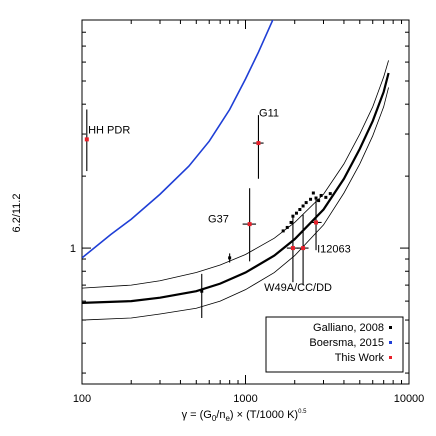  Describe the element at coordinates (109, 130) in the screenshot. I see `annotation-label: HH PDR` at that location.